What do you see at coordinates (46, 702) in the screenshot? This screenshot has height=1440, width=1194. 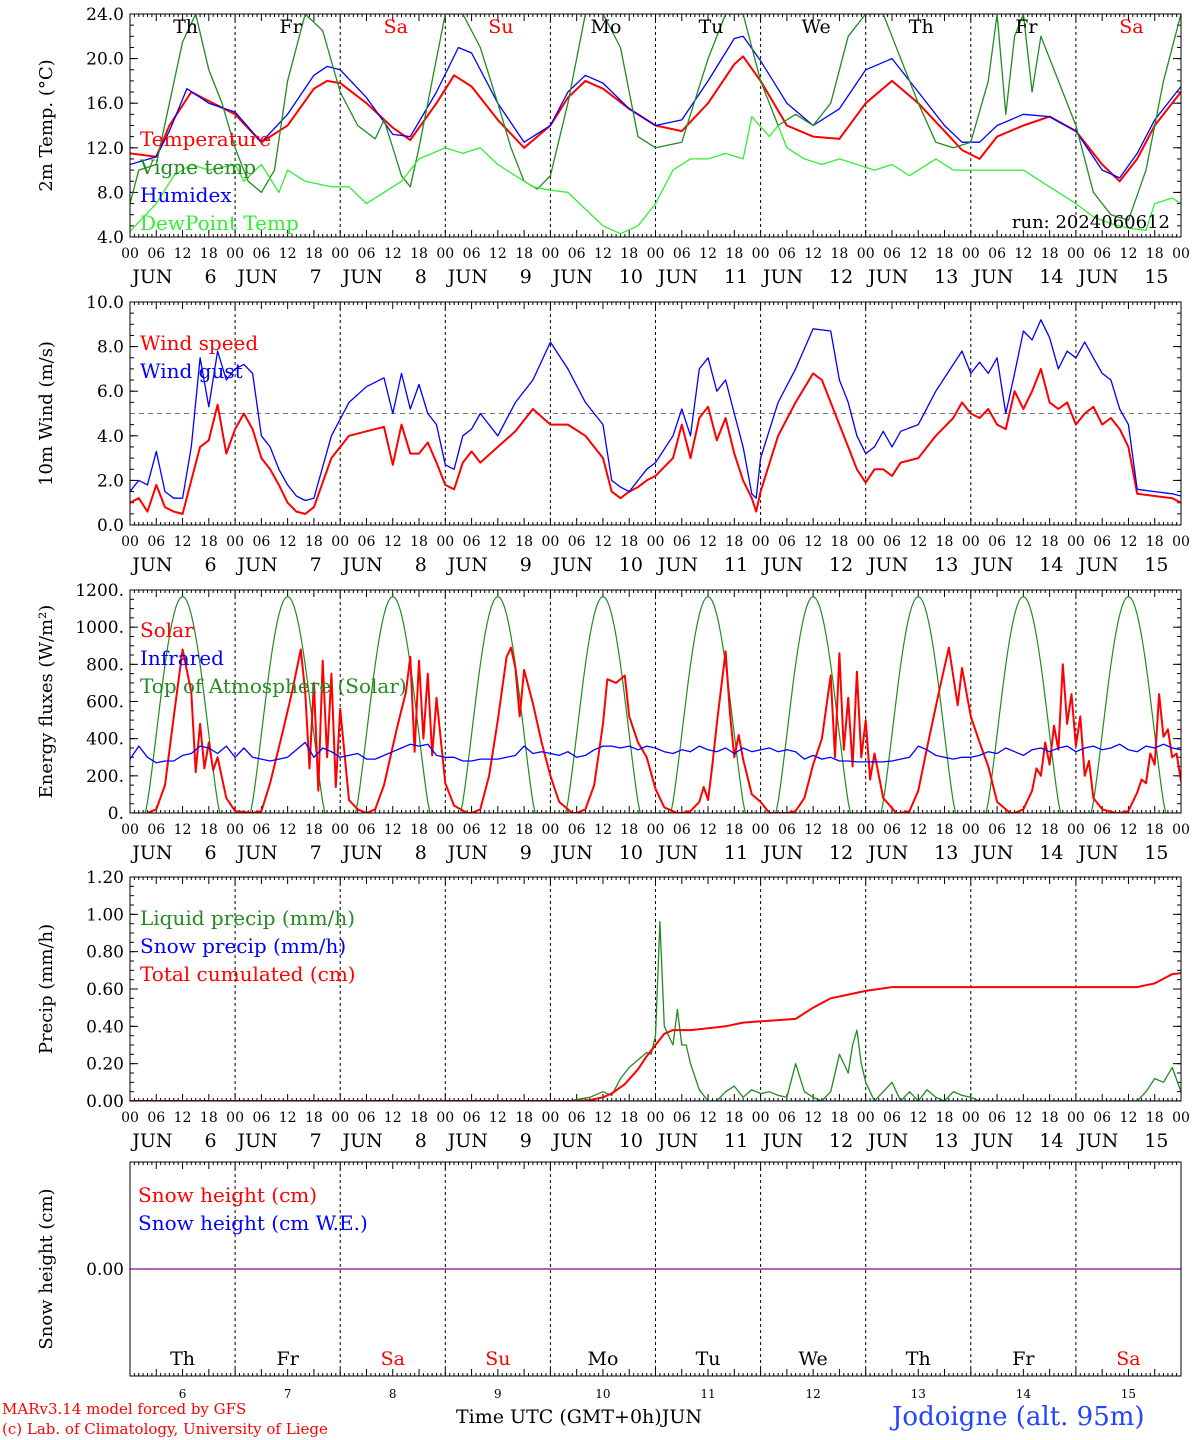 I see `y-axis-label: Energy fluxes (W/m²)` at bounding box center [46, 702].